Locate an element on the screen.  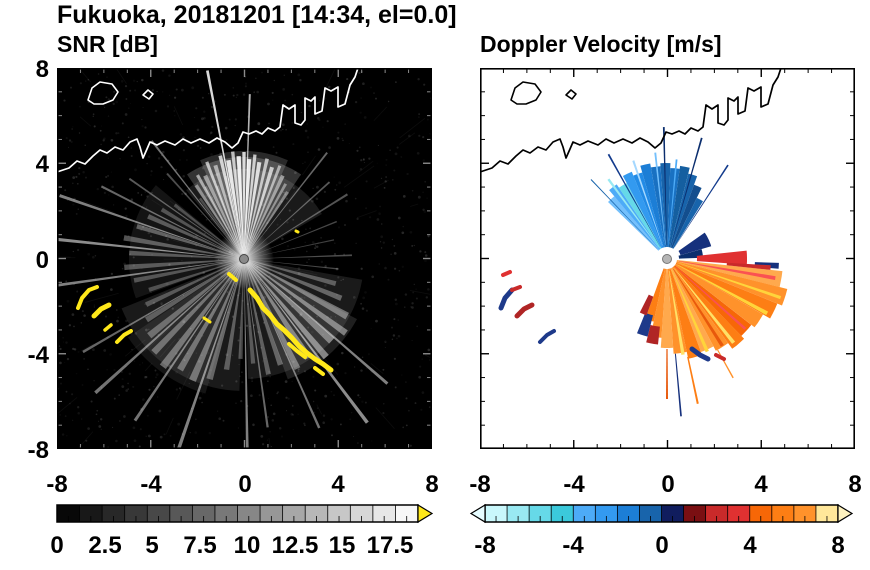
doppler-colorbar-ticks is located at coordinates (661, 513).